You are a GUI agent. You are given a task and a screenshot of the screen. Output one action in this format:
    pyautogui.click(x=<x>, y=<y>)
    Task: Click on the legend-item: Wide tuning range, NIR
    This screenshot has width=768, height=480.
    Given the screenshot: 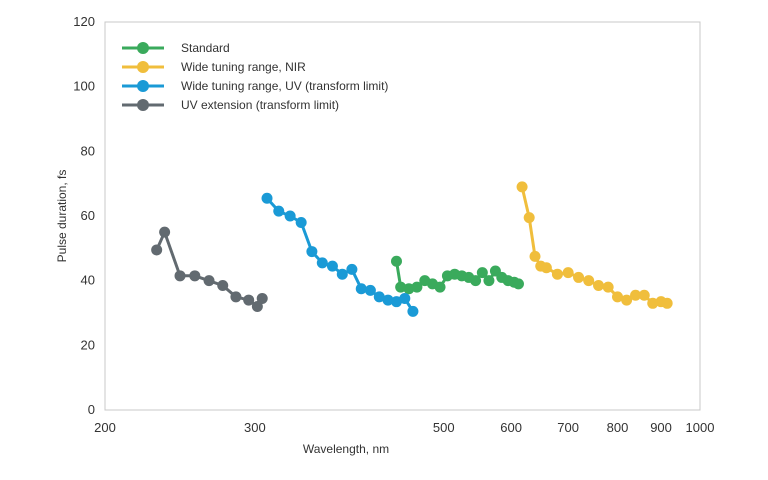 What is the action you would take?
    pyautogui.click(x=214, y=67)
    